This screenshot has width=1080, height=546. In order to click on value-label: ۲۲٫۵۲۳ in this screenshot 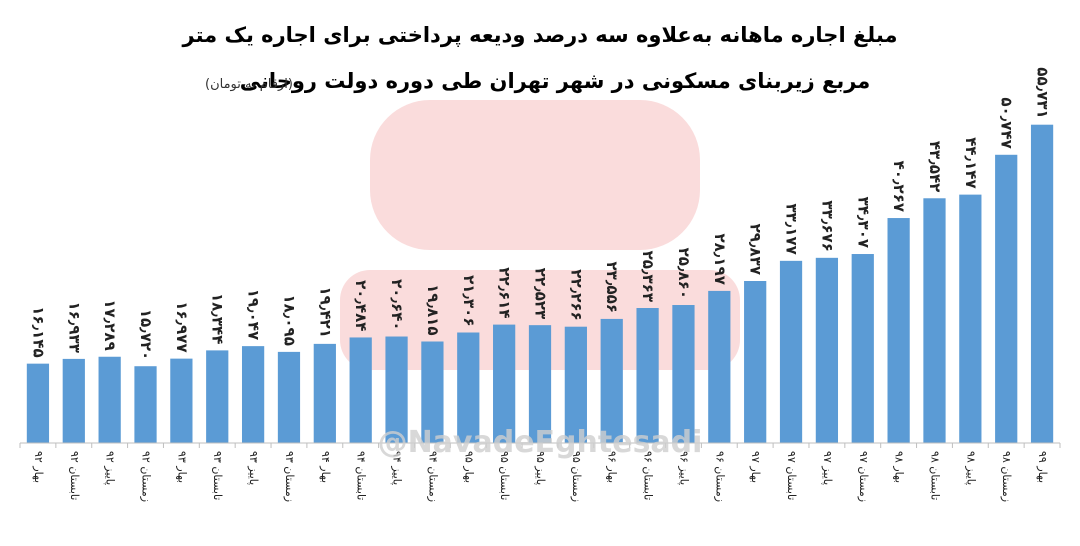, I will do `click(541, 293)`.